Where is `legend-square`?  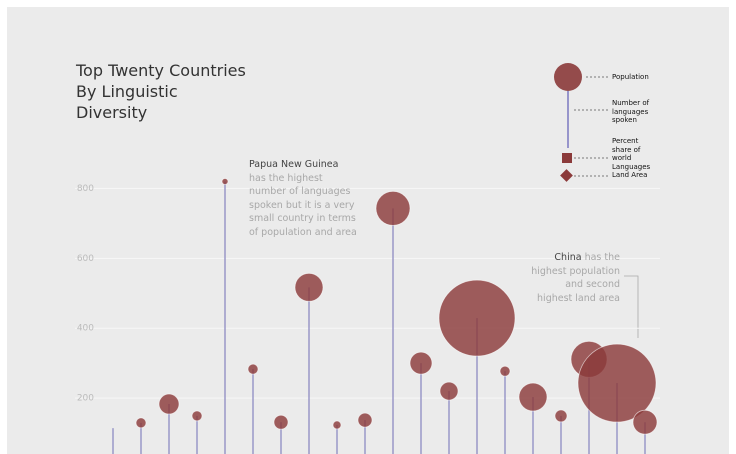
legend-square is located at coordinates (567, 158).